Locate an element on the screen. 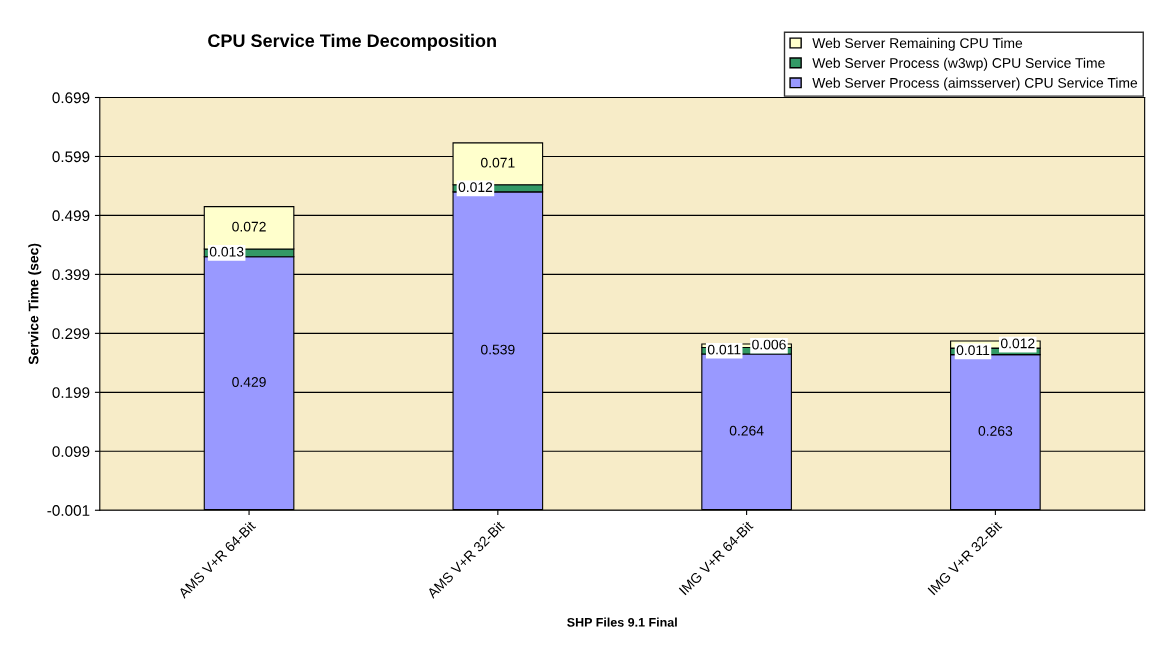  x-axis-title: SHP Files 9.1 Final is located at coordinates (622, 622).